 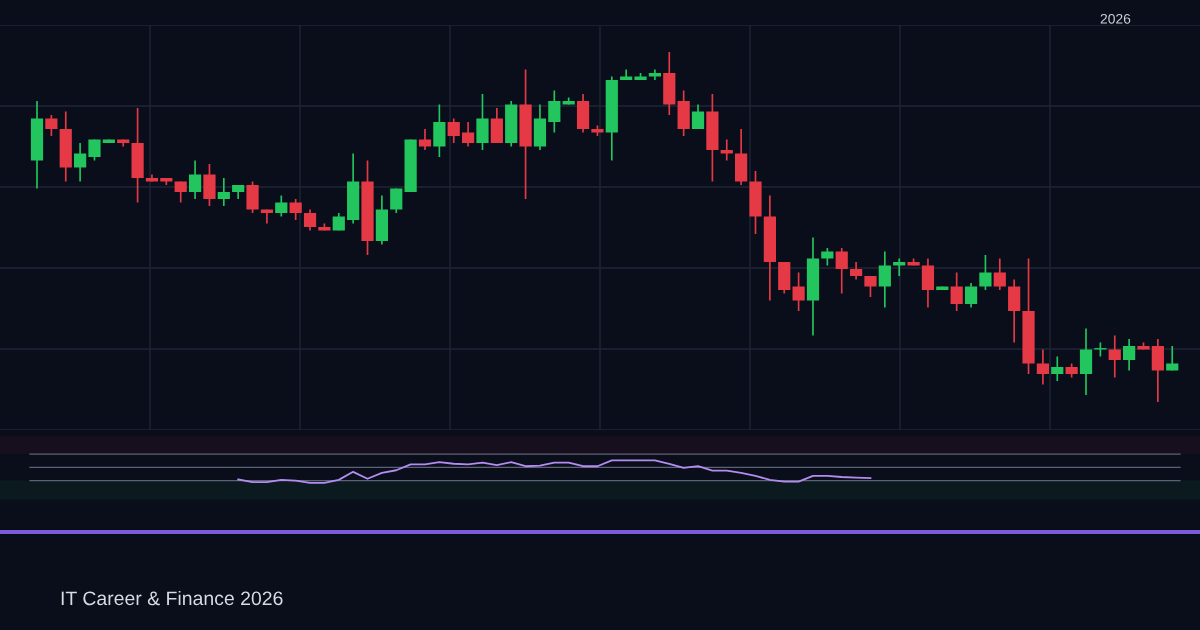 I want to click on text: IT Career & Finance 2026, so click(x=172, y=598).